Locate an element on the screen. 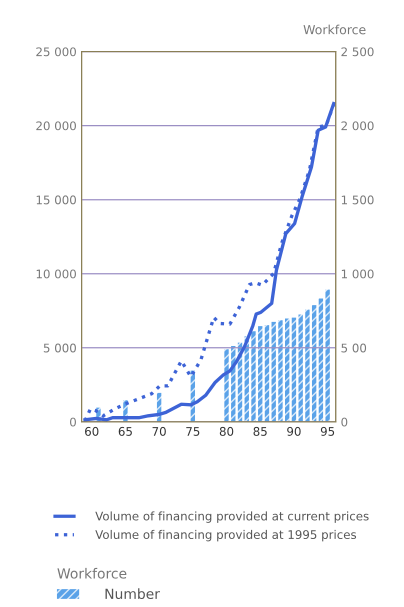  y2-tick-label: 0 is located at coordinates (344, 422).